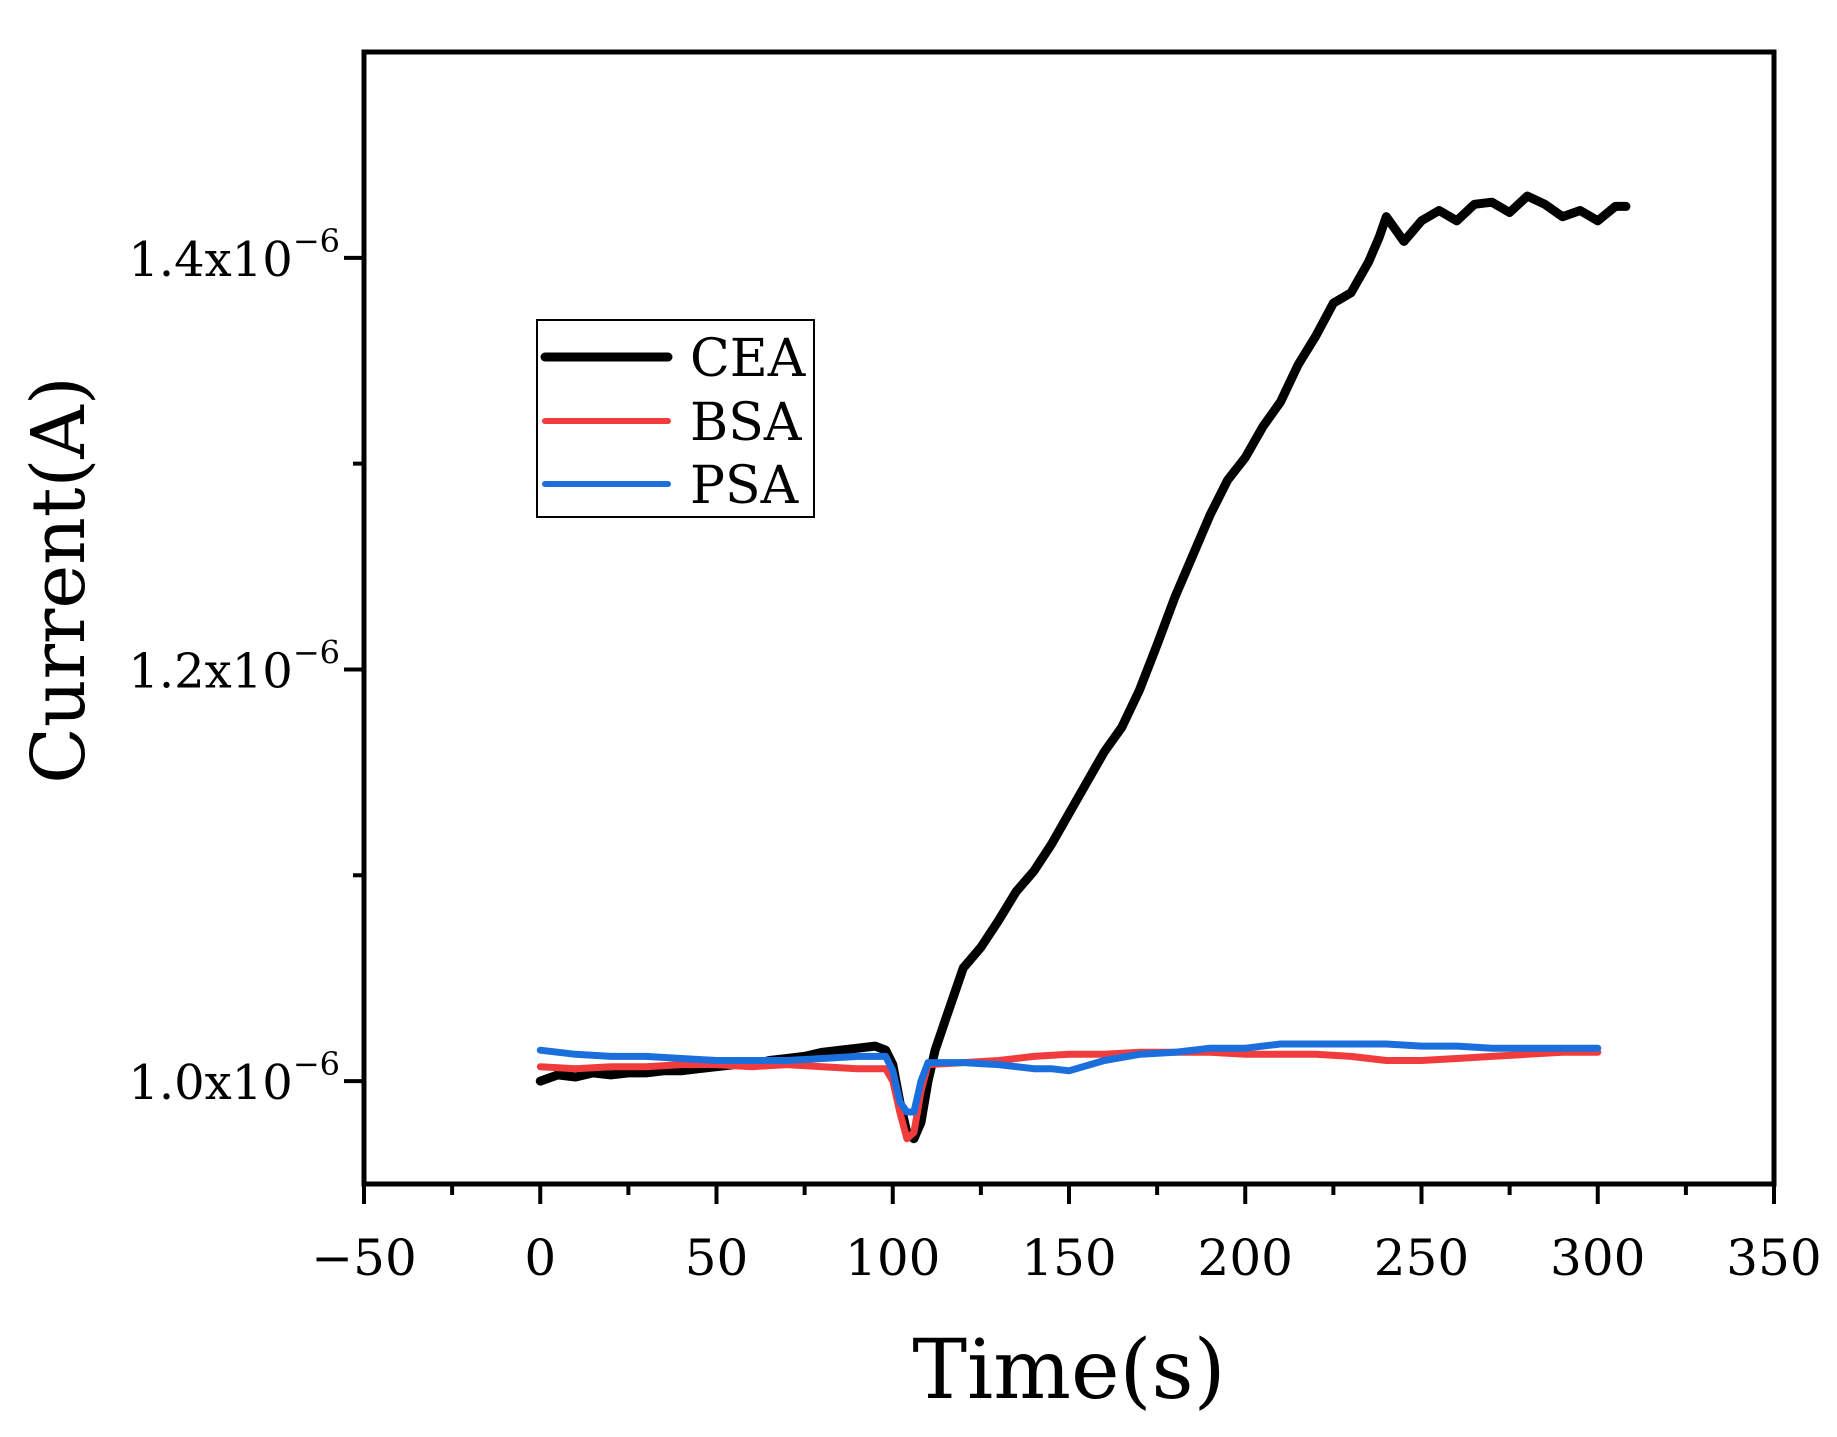  I want to click on x-tick-label: −50, so click(364, 1258).